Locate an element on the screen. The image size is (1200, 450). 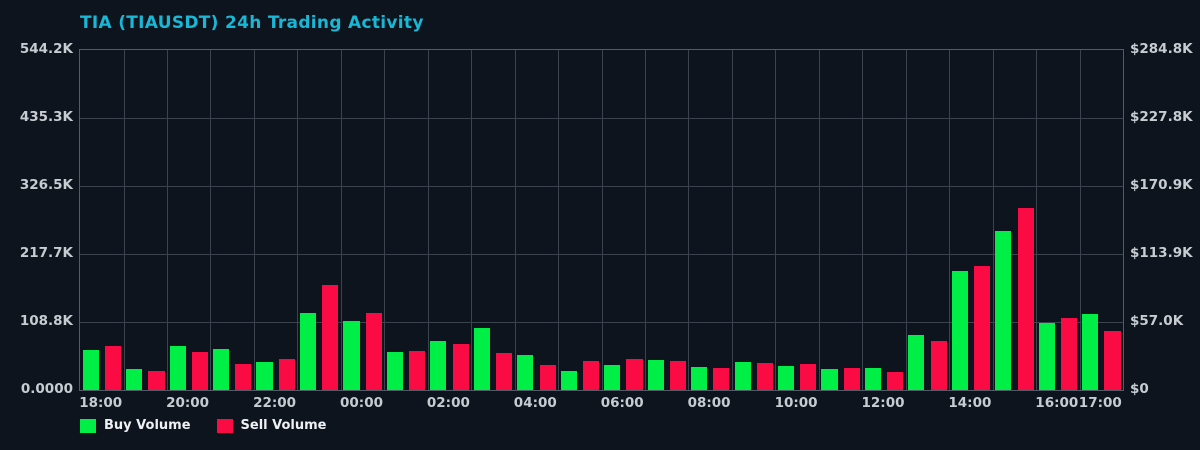
x-axis-tick-label: 17:00 is located at coordinates (1100, 403).